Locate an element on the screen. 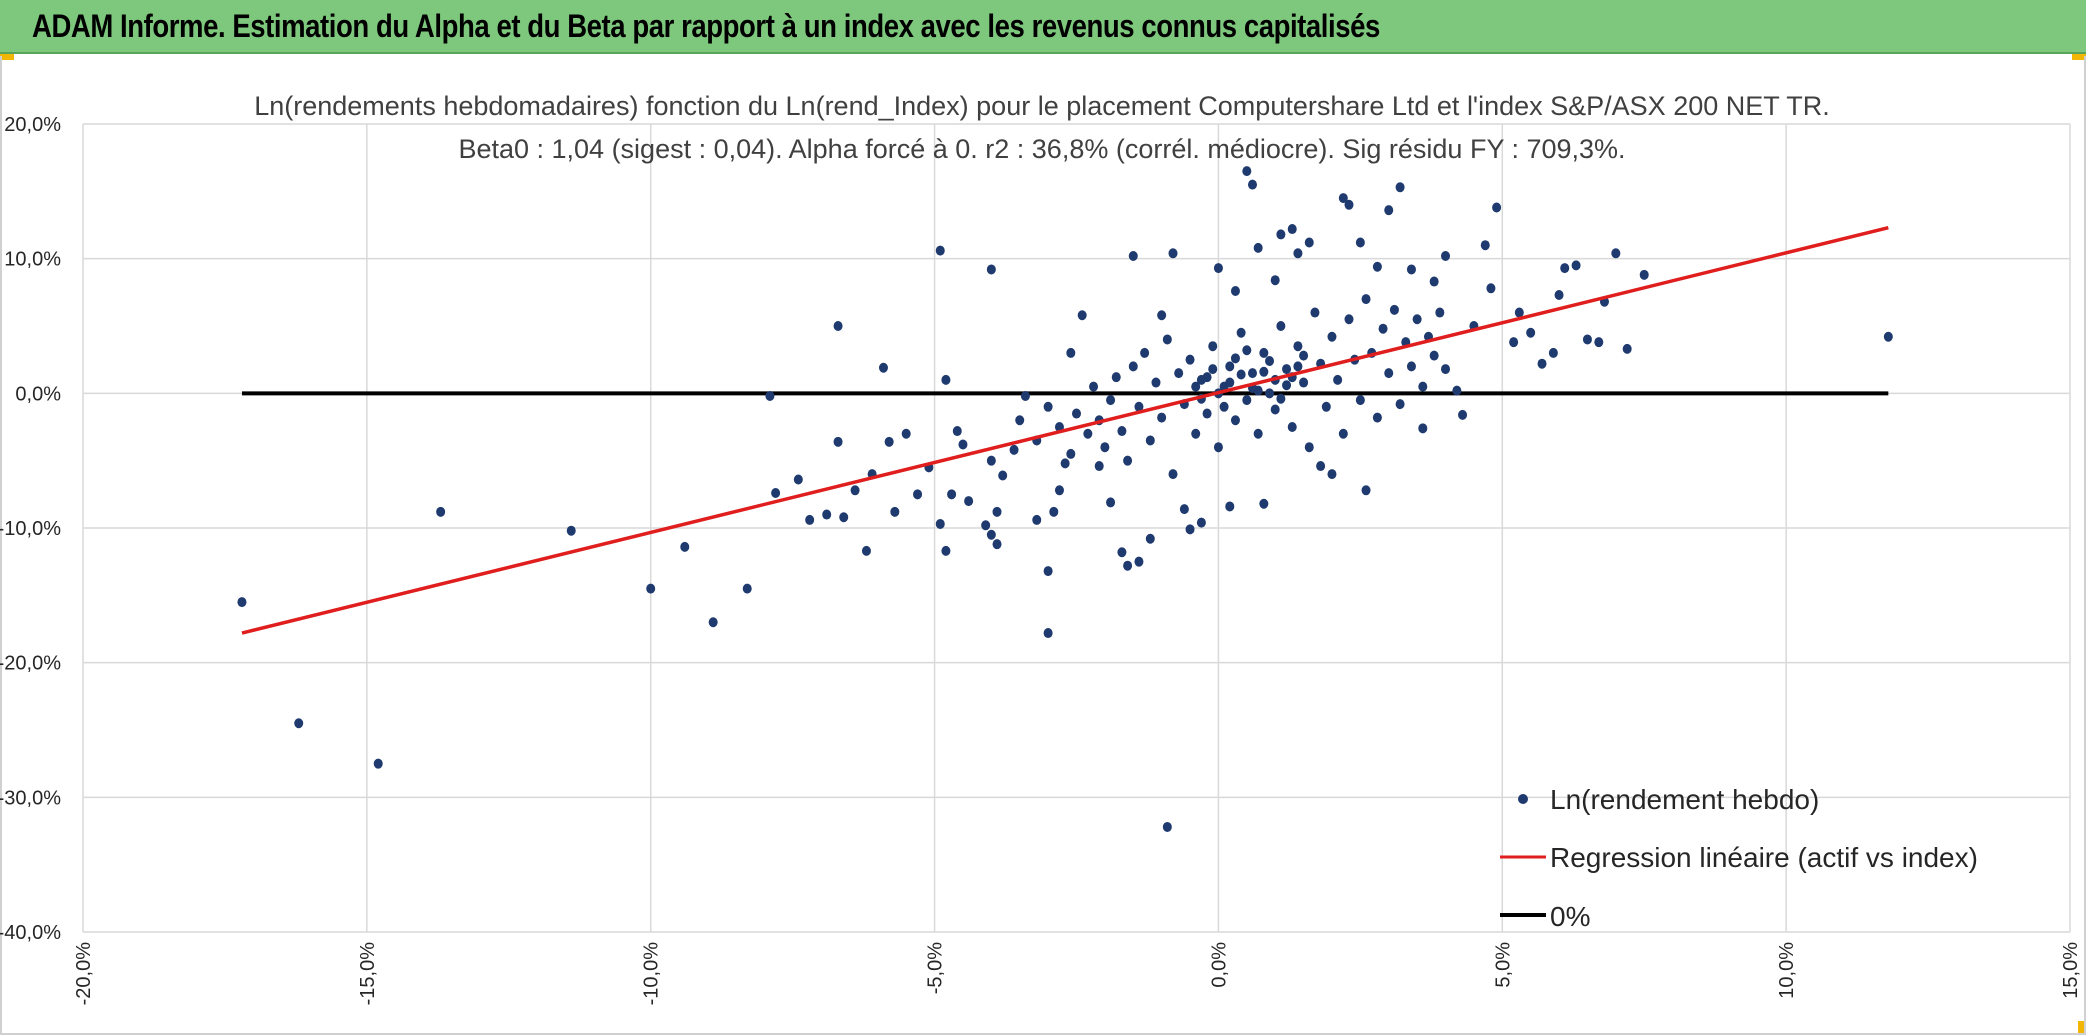 The width and height of the screenshot is (2086, 1035). x-tick-label: 10,0% is located at coordinates (1787, 970).